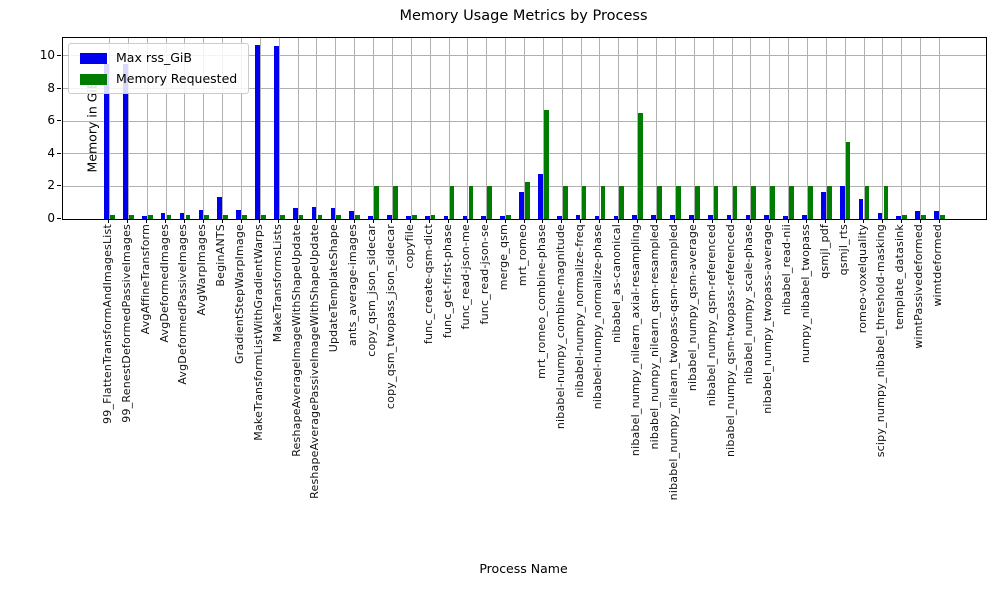 Image resolution: width=1000 pixels, height=600 pixels. I want to click on x-tick-label: romeo-voxelquality, so click(862, 279).